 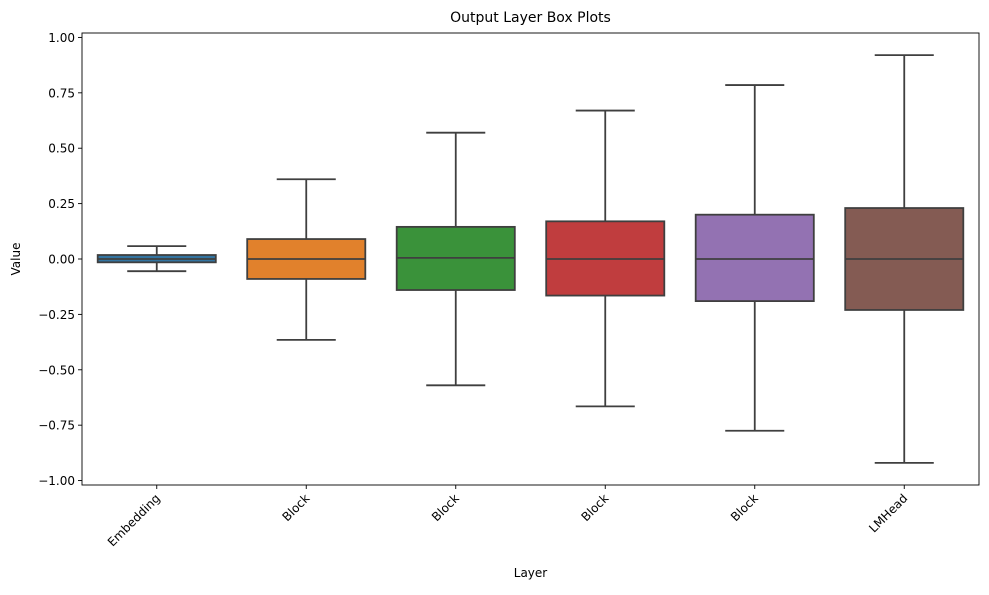 What do you see at coordinates (56, 370) in the screenshot?
I see `y-tick-label: −0.50` at bounding box center [56, 370].